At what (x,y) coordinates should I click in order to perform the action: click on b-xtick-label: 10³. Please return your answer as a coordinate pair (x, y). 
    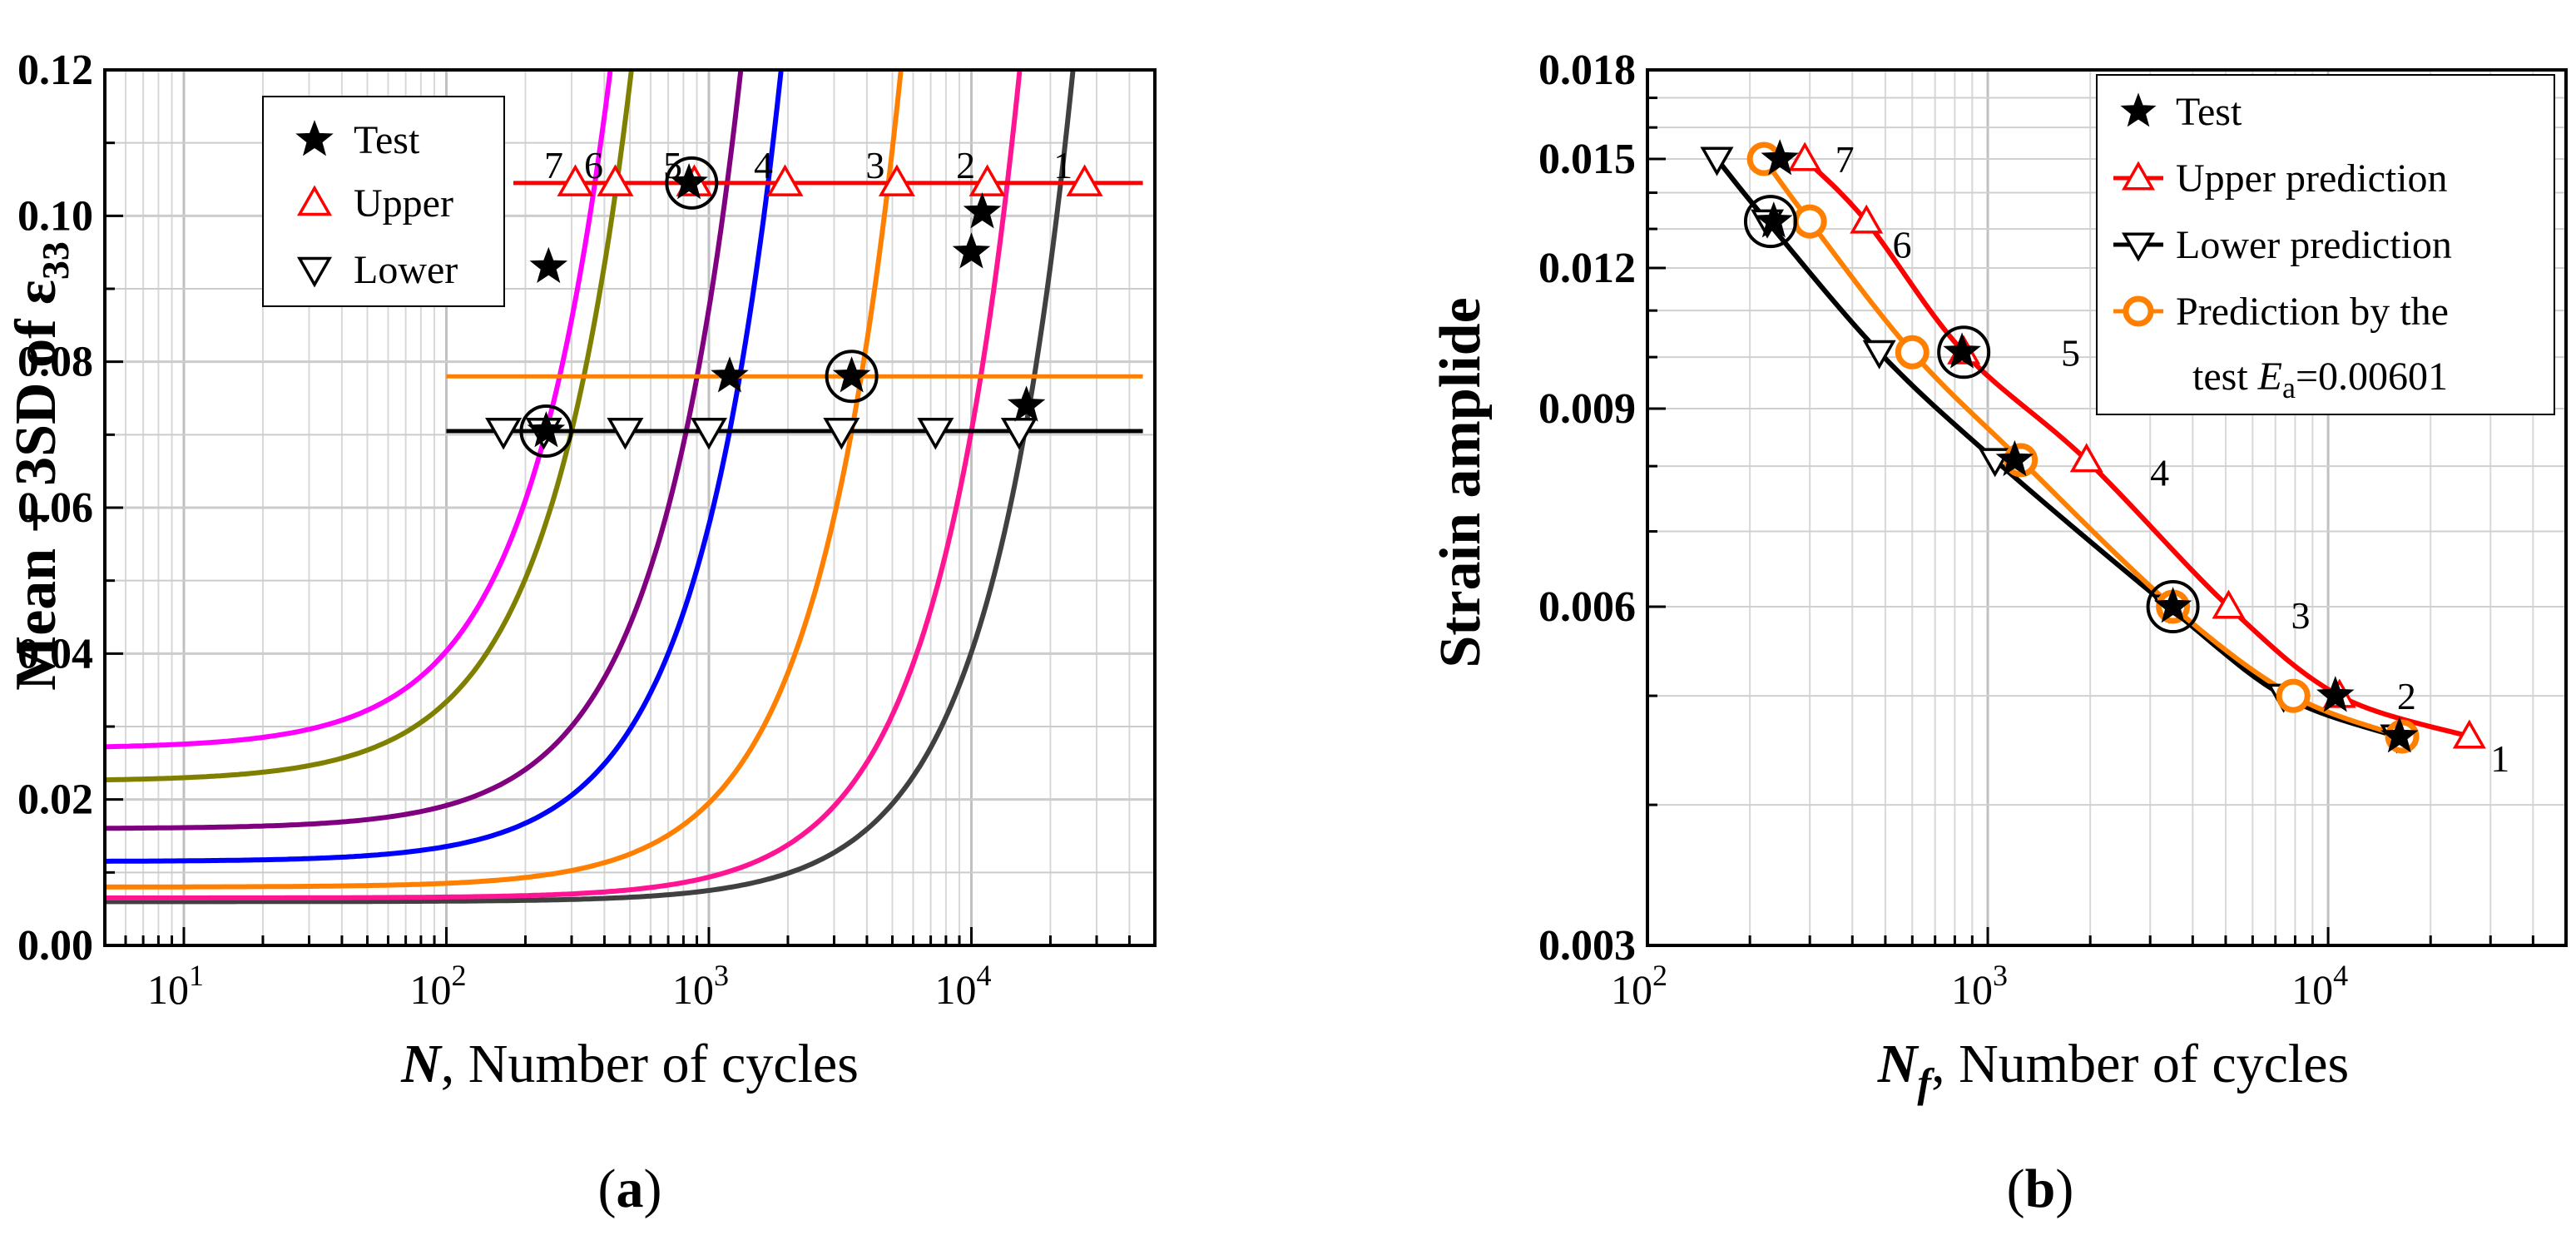
    Looking at the image, I should click on (1980, 986).